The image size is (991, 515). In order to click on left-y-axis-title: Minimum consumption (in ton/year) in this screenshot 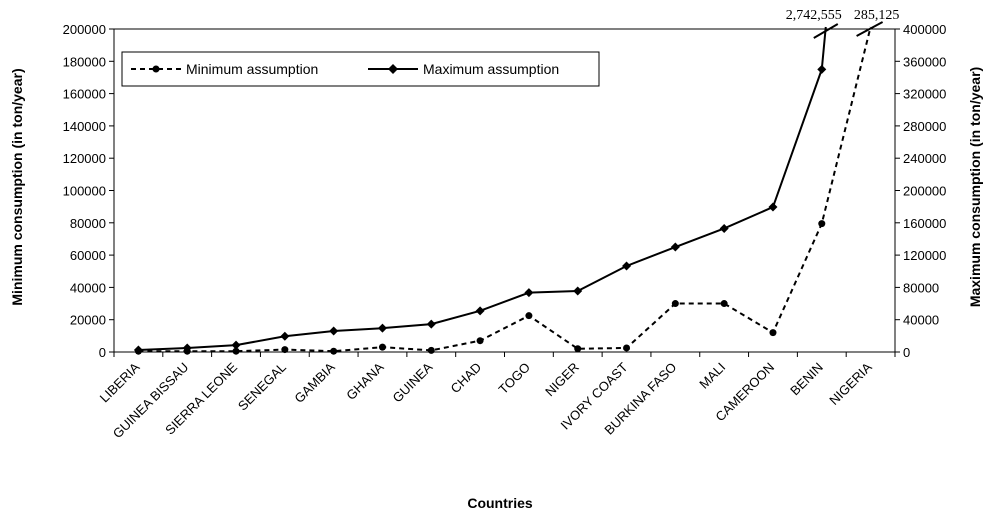, I will do `click(17, 186)`.